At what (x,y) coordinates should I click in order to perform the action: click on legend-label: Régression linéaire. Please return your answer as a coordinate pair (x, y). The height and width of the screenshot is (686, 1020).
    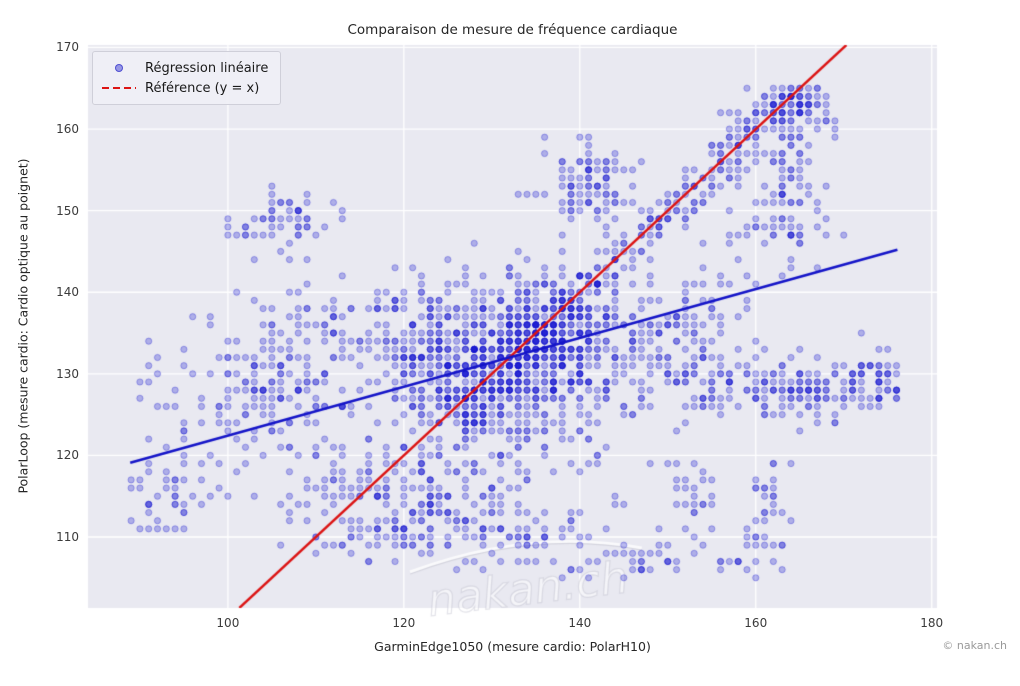
    Looking at the image, I should click on (207, 68).